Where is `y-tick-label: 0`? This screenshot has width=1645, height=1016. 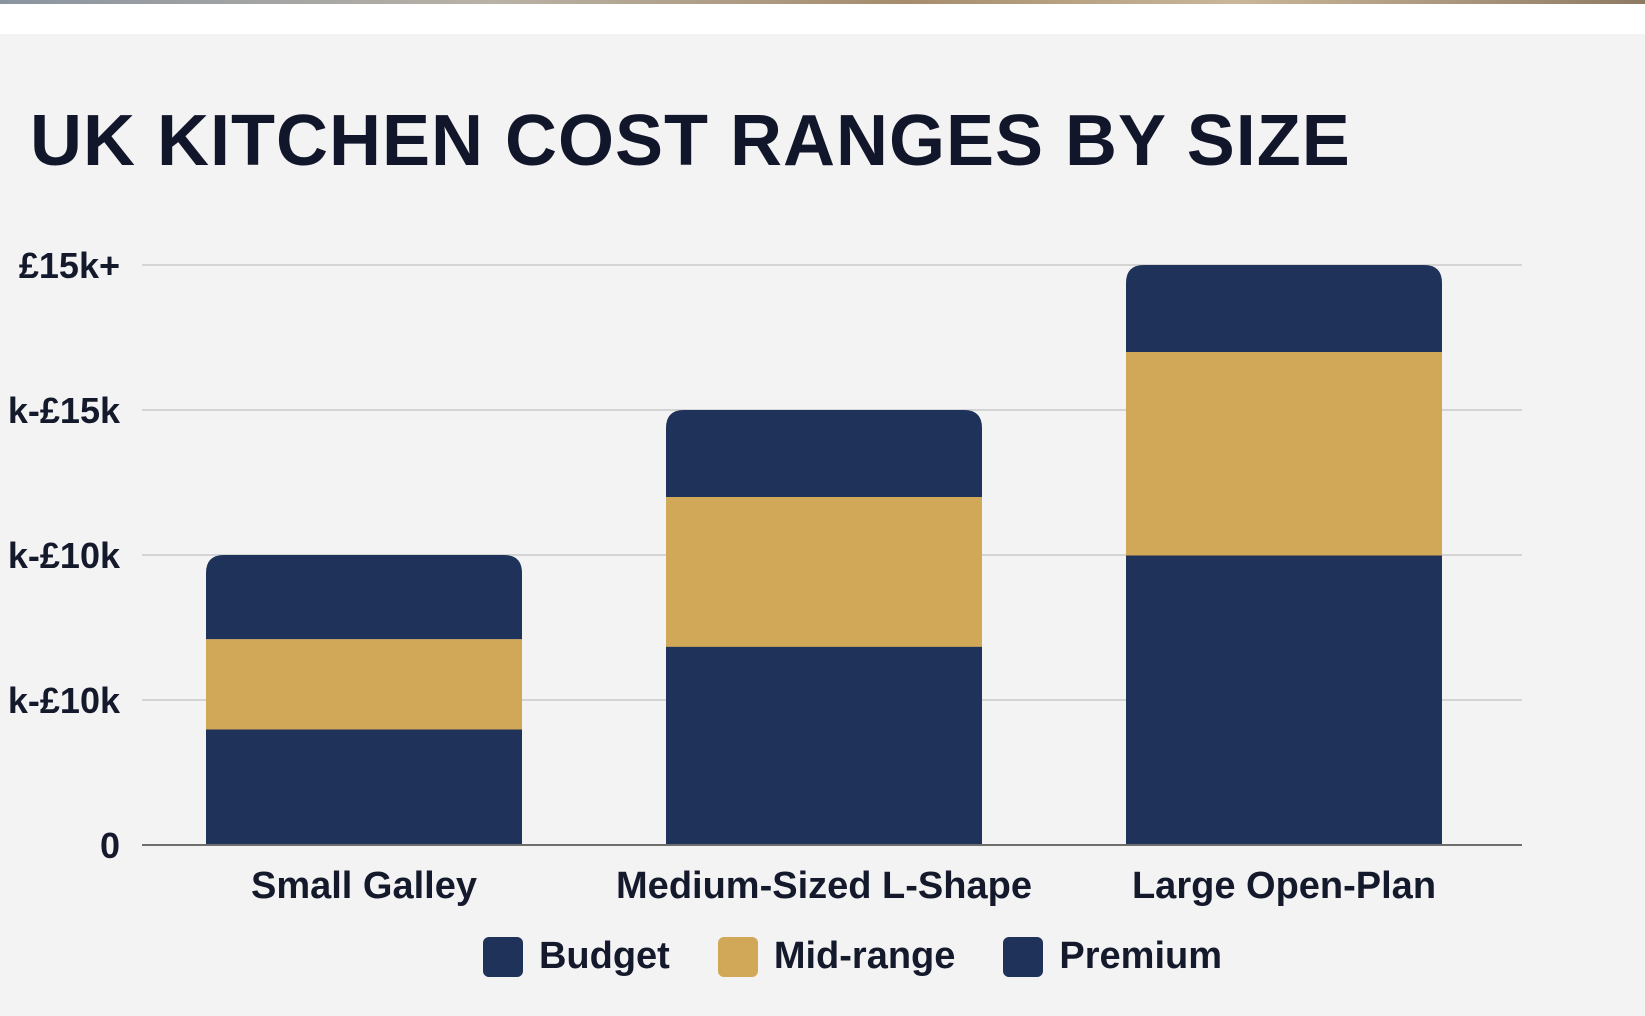
y-tick-label: 0 is located at coordinates (110, 845).